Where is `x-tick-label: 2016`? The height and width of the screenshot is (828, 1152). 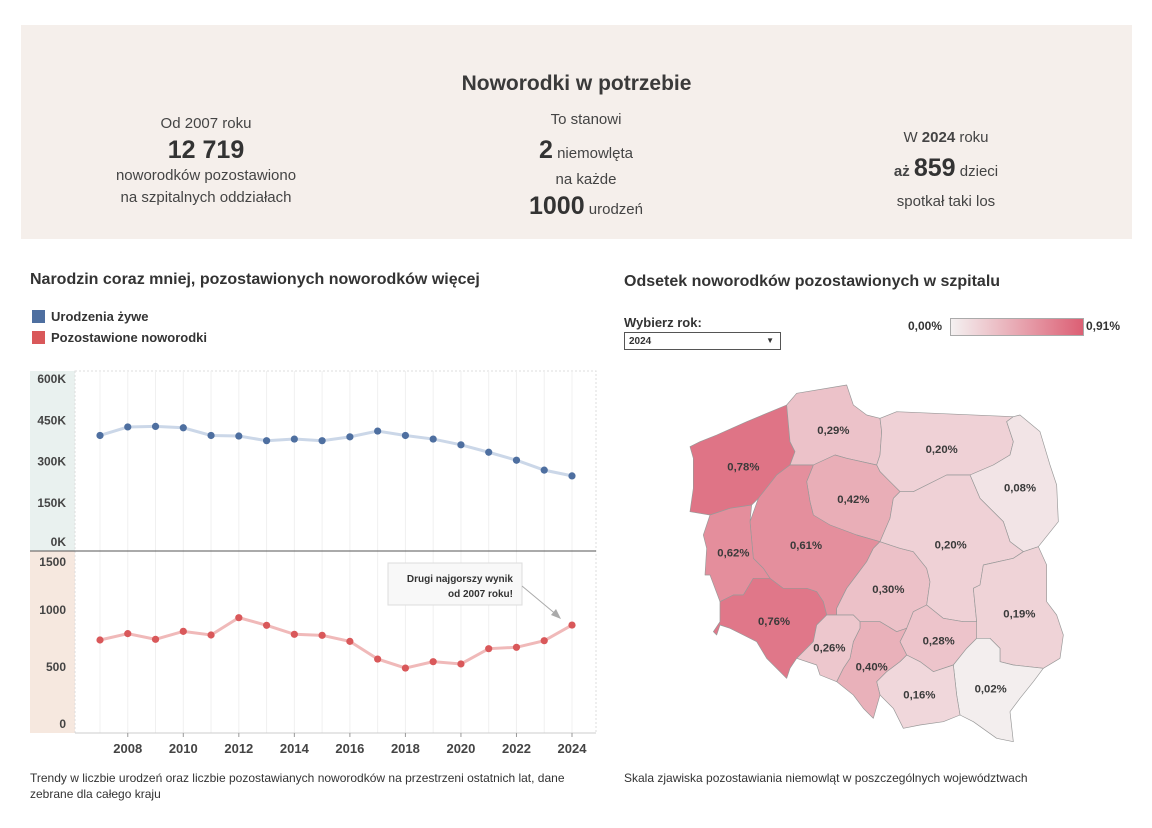
x-tick-label: 2016 is located at coordinates (349, 748).